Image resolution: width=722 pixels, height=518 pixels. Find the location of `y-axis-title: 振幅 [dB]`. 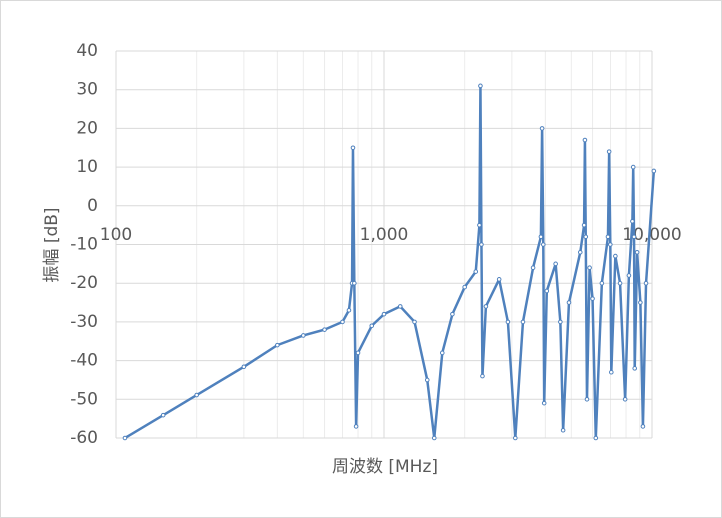

y-axis-title: 振幅 [dB] is located at coordinates (52, 244).